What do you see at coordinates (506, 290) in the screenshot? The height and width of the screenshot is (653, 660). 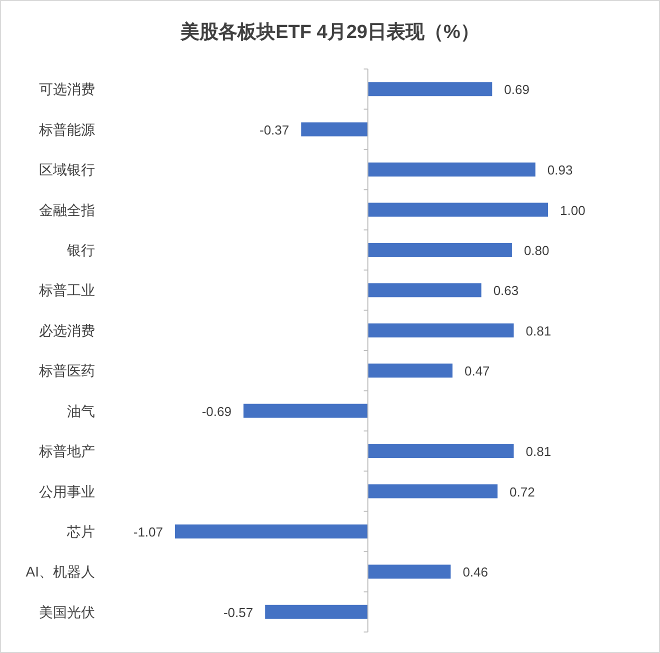 I see `data-label: 0.63` at bounding box center [506, 290].